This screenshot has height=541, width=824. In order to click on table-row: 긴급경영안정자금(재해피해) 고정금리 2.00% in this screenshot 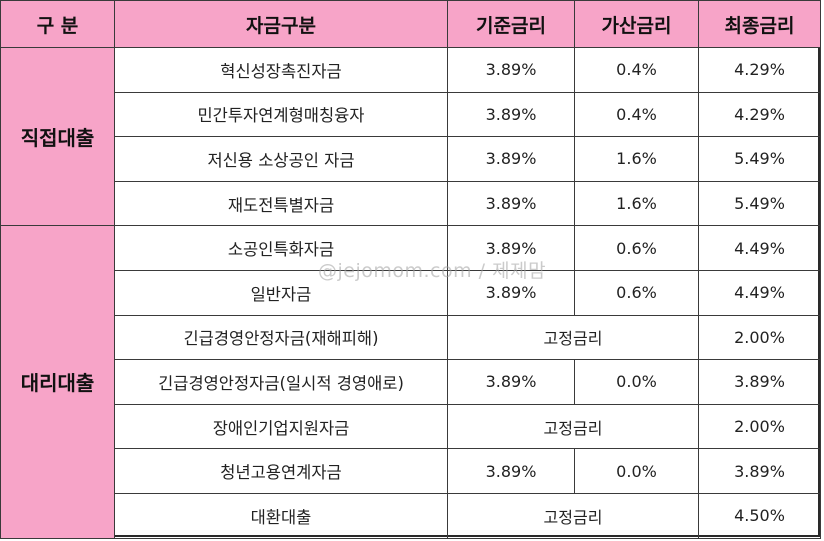, I will do `click(411, 337)`.